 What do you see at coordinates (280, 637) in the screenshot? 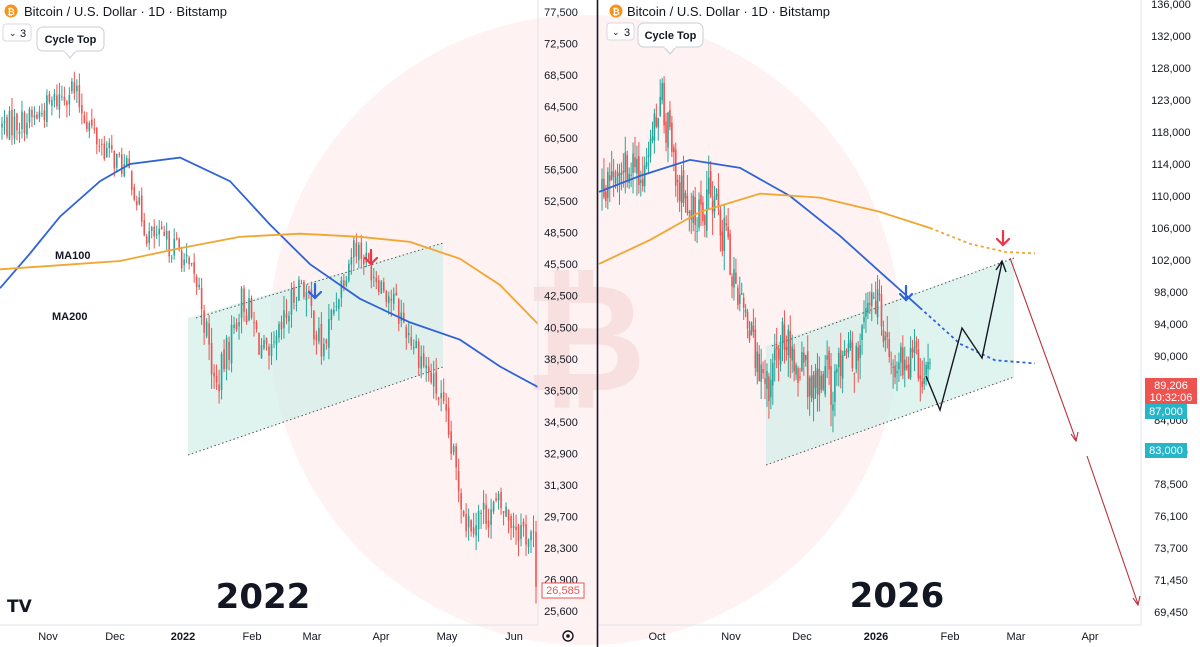
I see `left-x-axis: Nov Dec 2022 Feb Mar Apr May Jun` at bounding box center [280, 637].